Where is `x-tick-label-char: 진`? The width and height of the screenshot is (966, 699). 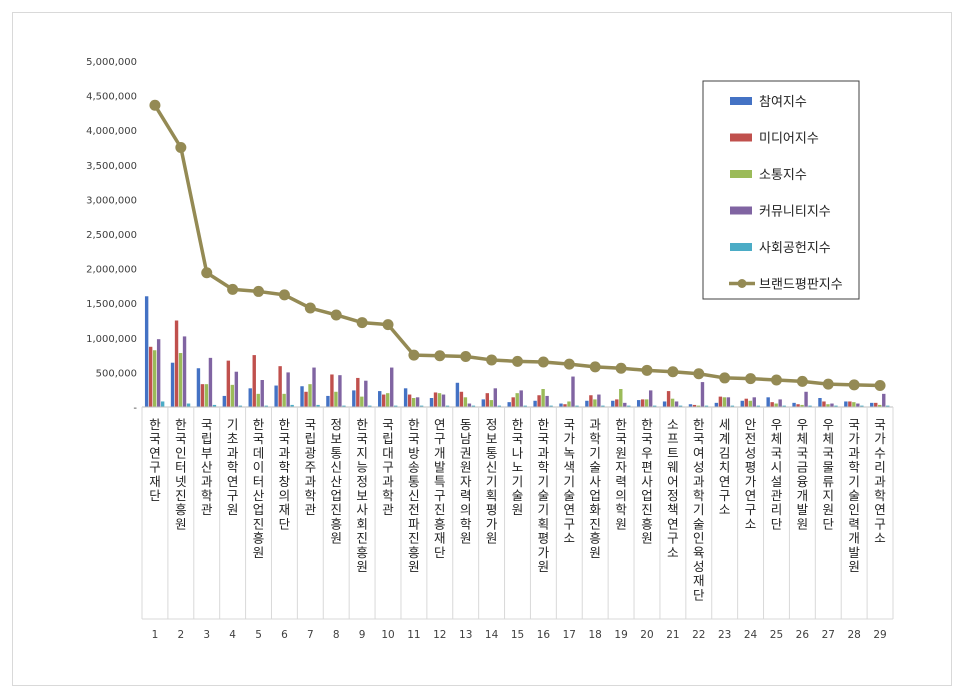 x-tick-label-char: 진 is located at coordinates (362, 538).